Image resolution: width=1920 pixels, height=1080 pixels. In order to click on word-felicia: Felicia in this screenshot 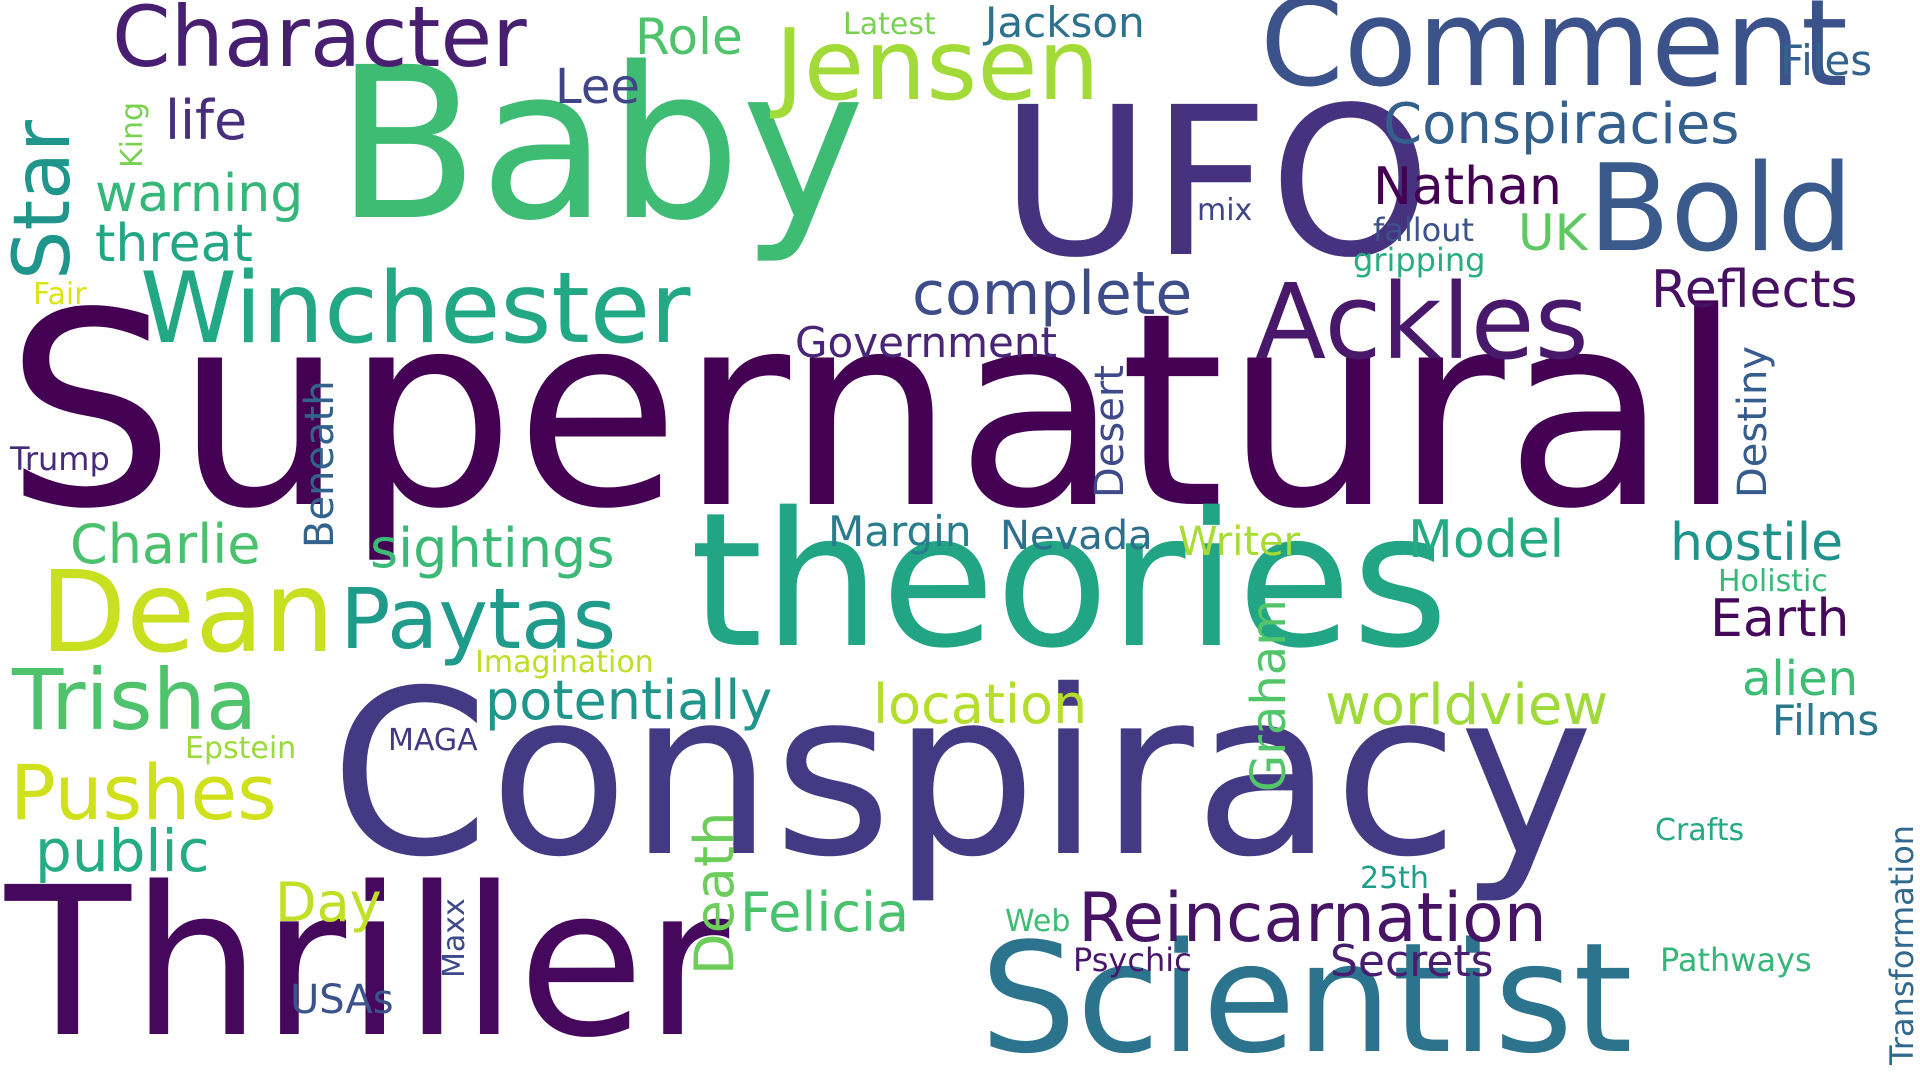, I will do `click(825, 912)`.